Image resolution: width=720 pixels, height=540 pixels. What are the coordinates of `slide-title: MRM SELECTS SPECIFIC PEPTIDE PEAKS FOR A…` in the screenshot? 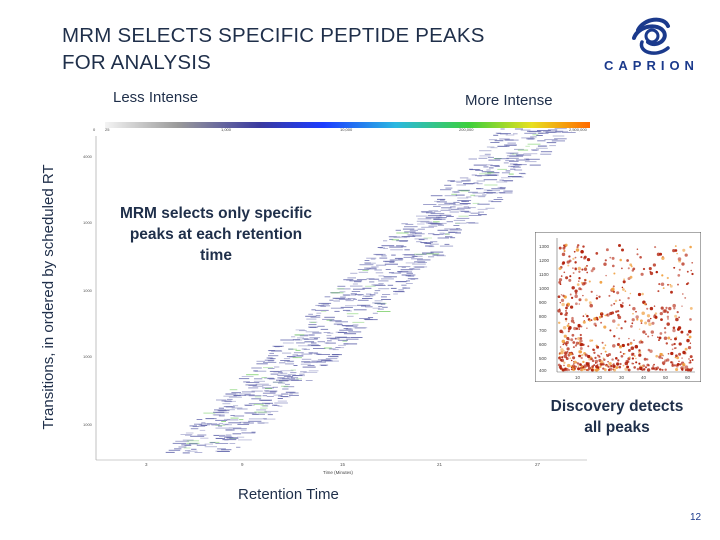 It's located at (322, 49).